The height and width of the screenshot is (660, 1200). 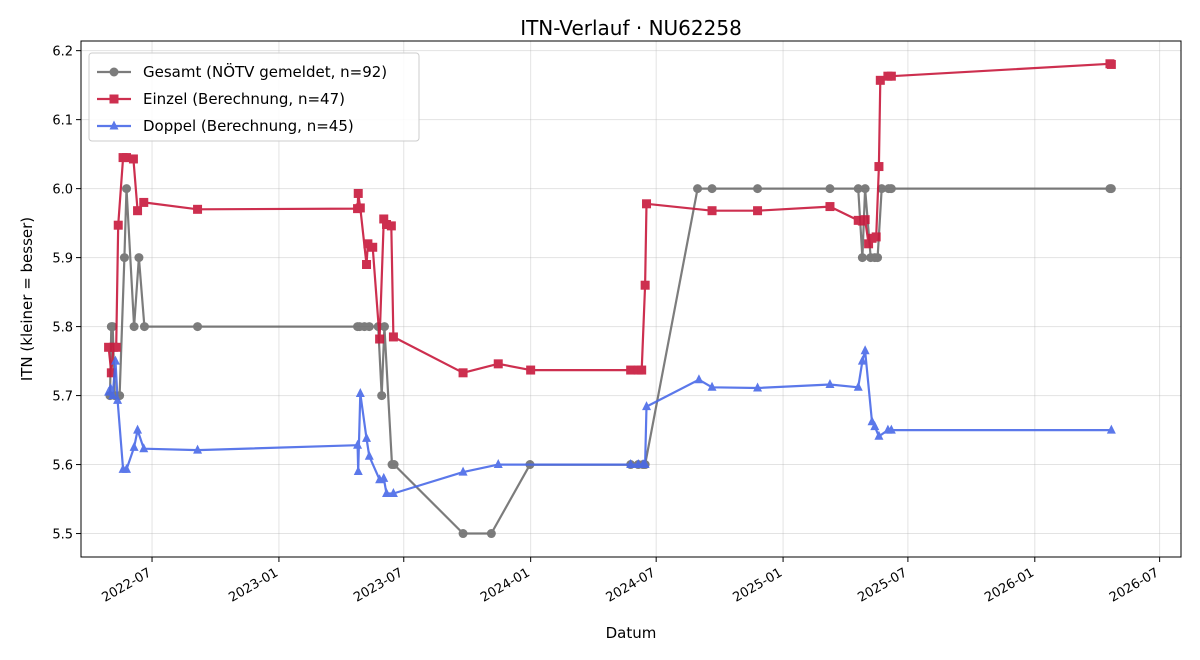 What do you see at coordinates (62, 466) in the screenshot?
I see `y-tick-label: 5.6` at bounding box center [62, 466].